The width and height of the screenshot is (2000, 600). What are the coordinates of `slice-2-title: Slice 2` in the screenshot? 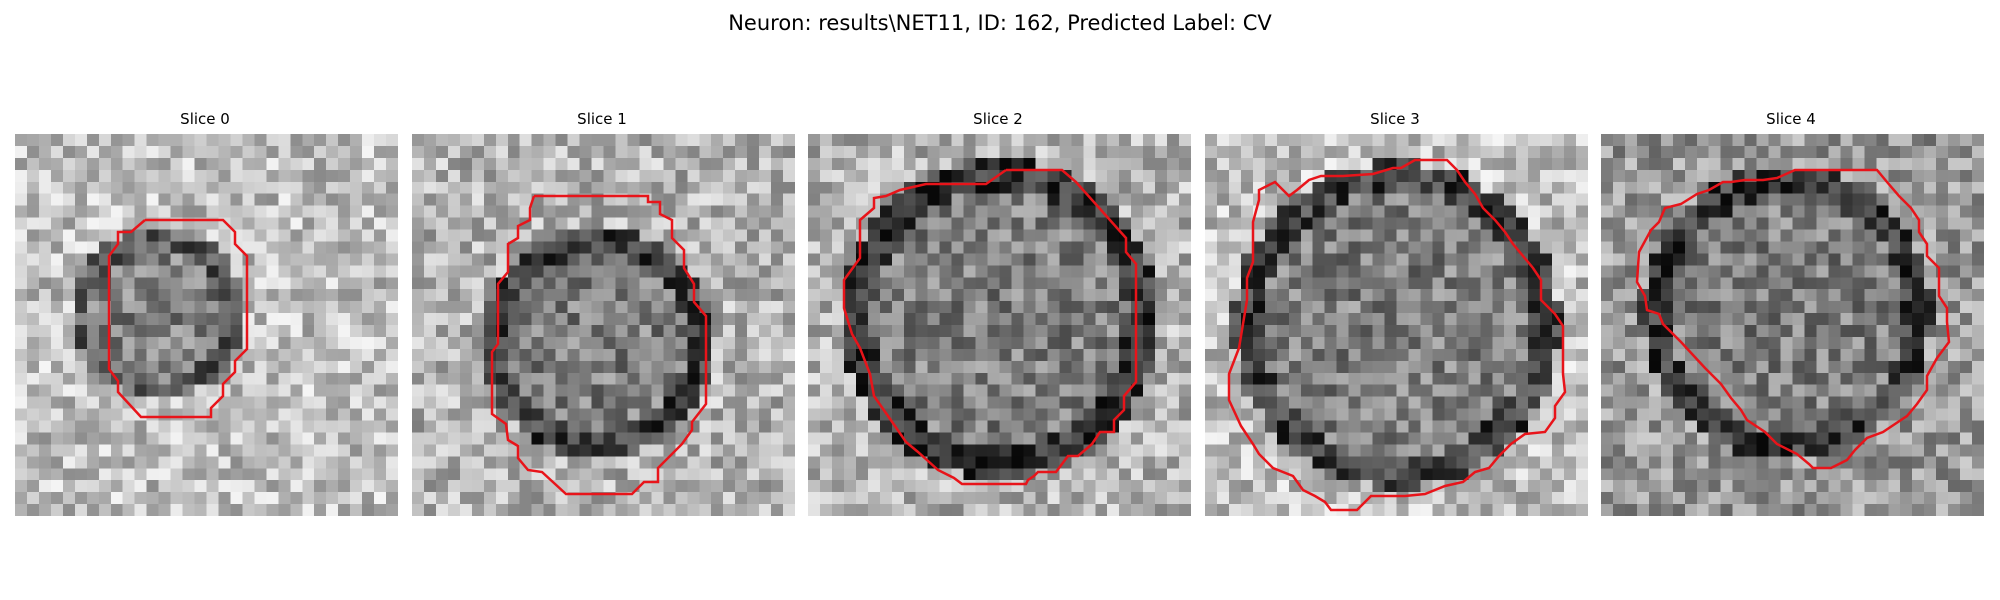 It's located at (998, 119).